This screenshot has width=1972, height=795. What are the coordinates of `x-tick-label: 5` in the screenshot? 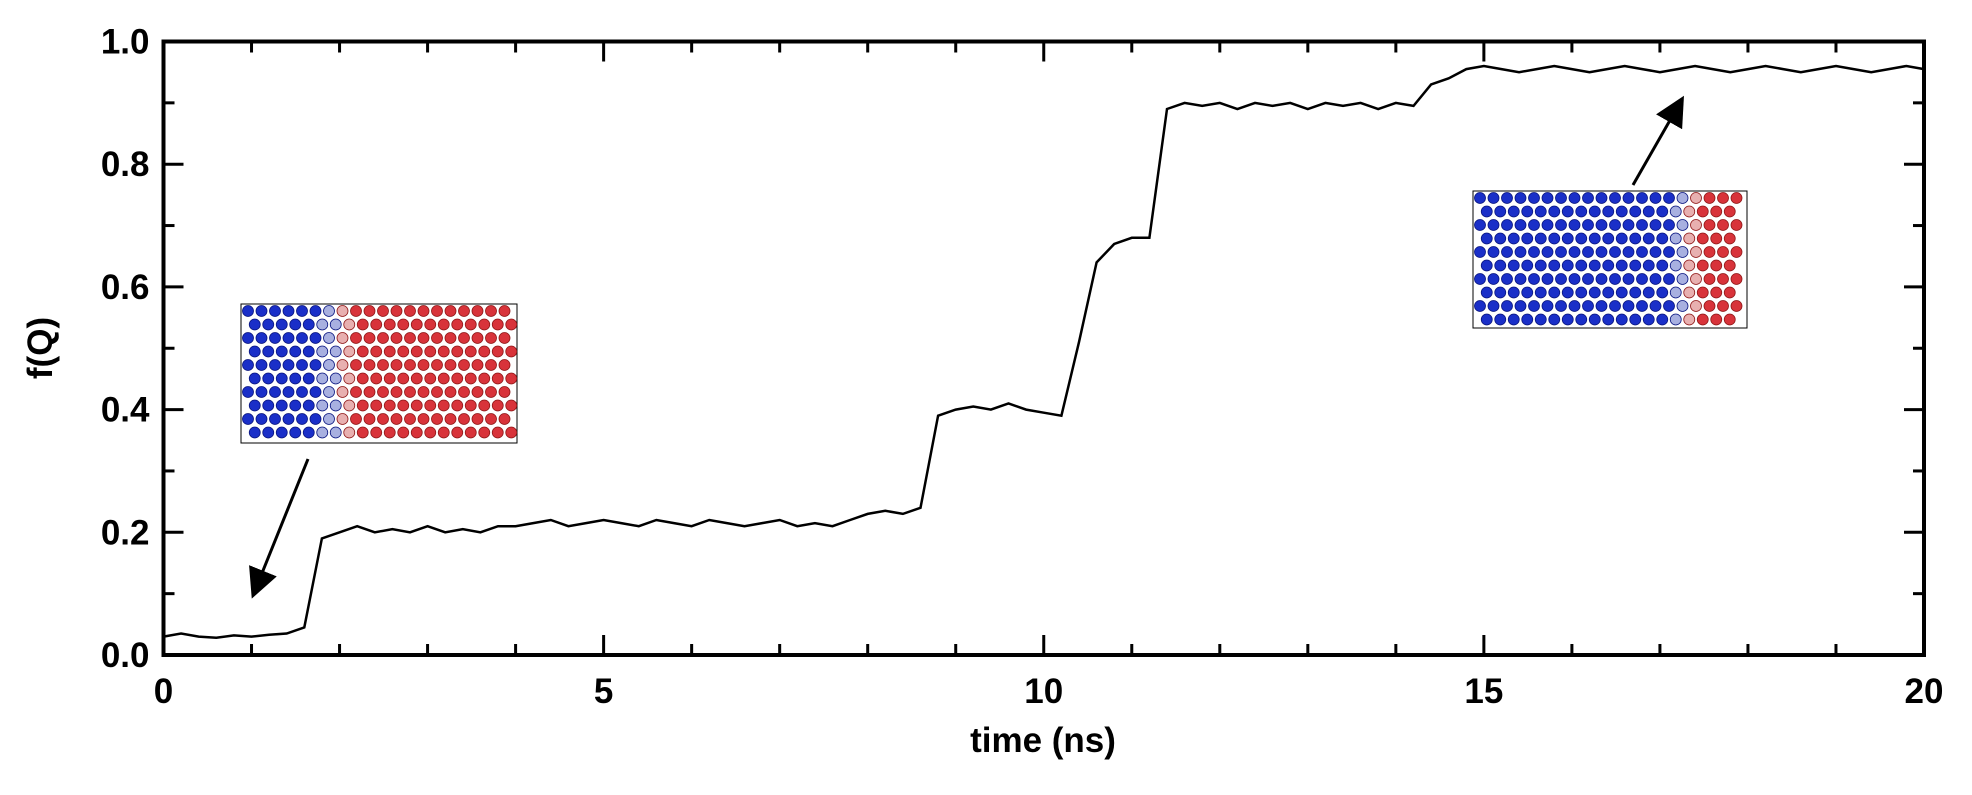 It's located at (603, 691).